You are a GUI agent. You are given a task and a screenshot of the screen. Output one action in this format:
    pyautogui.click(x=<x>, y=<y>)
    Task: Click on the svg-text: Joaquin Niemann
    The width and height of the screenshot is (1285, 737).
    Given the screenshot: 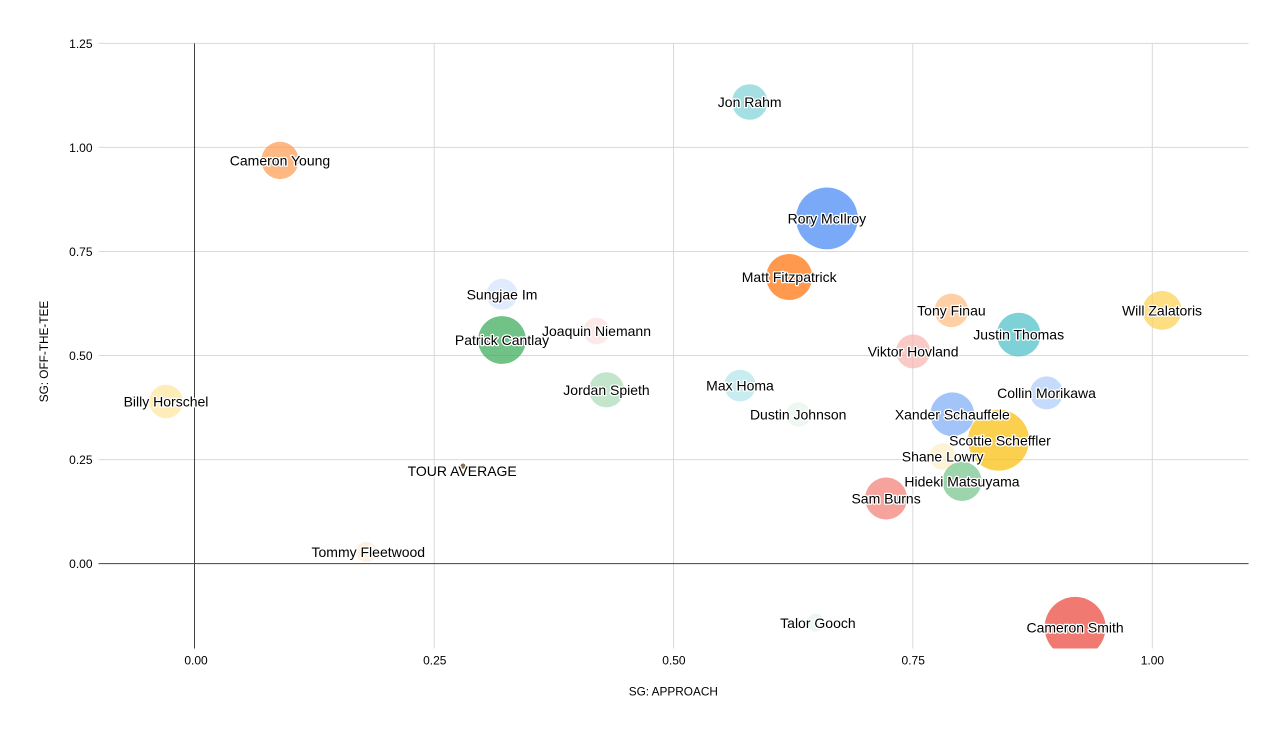 What is the action you would take?
    pyautogui.click(x=596, y=331)
    